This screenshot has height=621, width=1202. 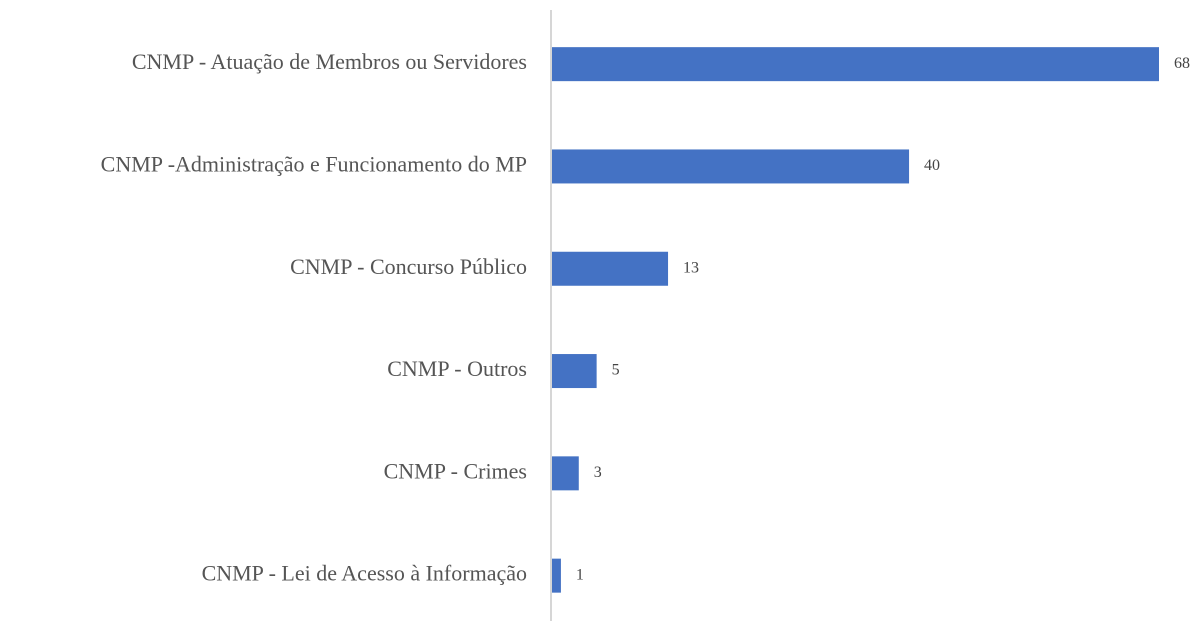 I want to click on data-label: 68, so click(x=1182, y=63).